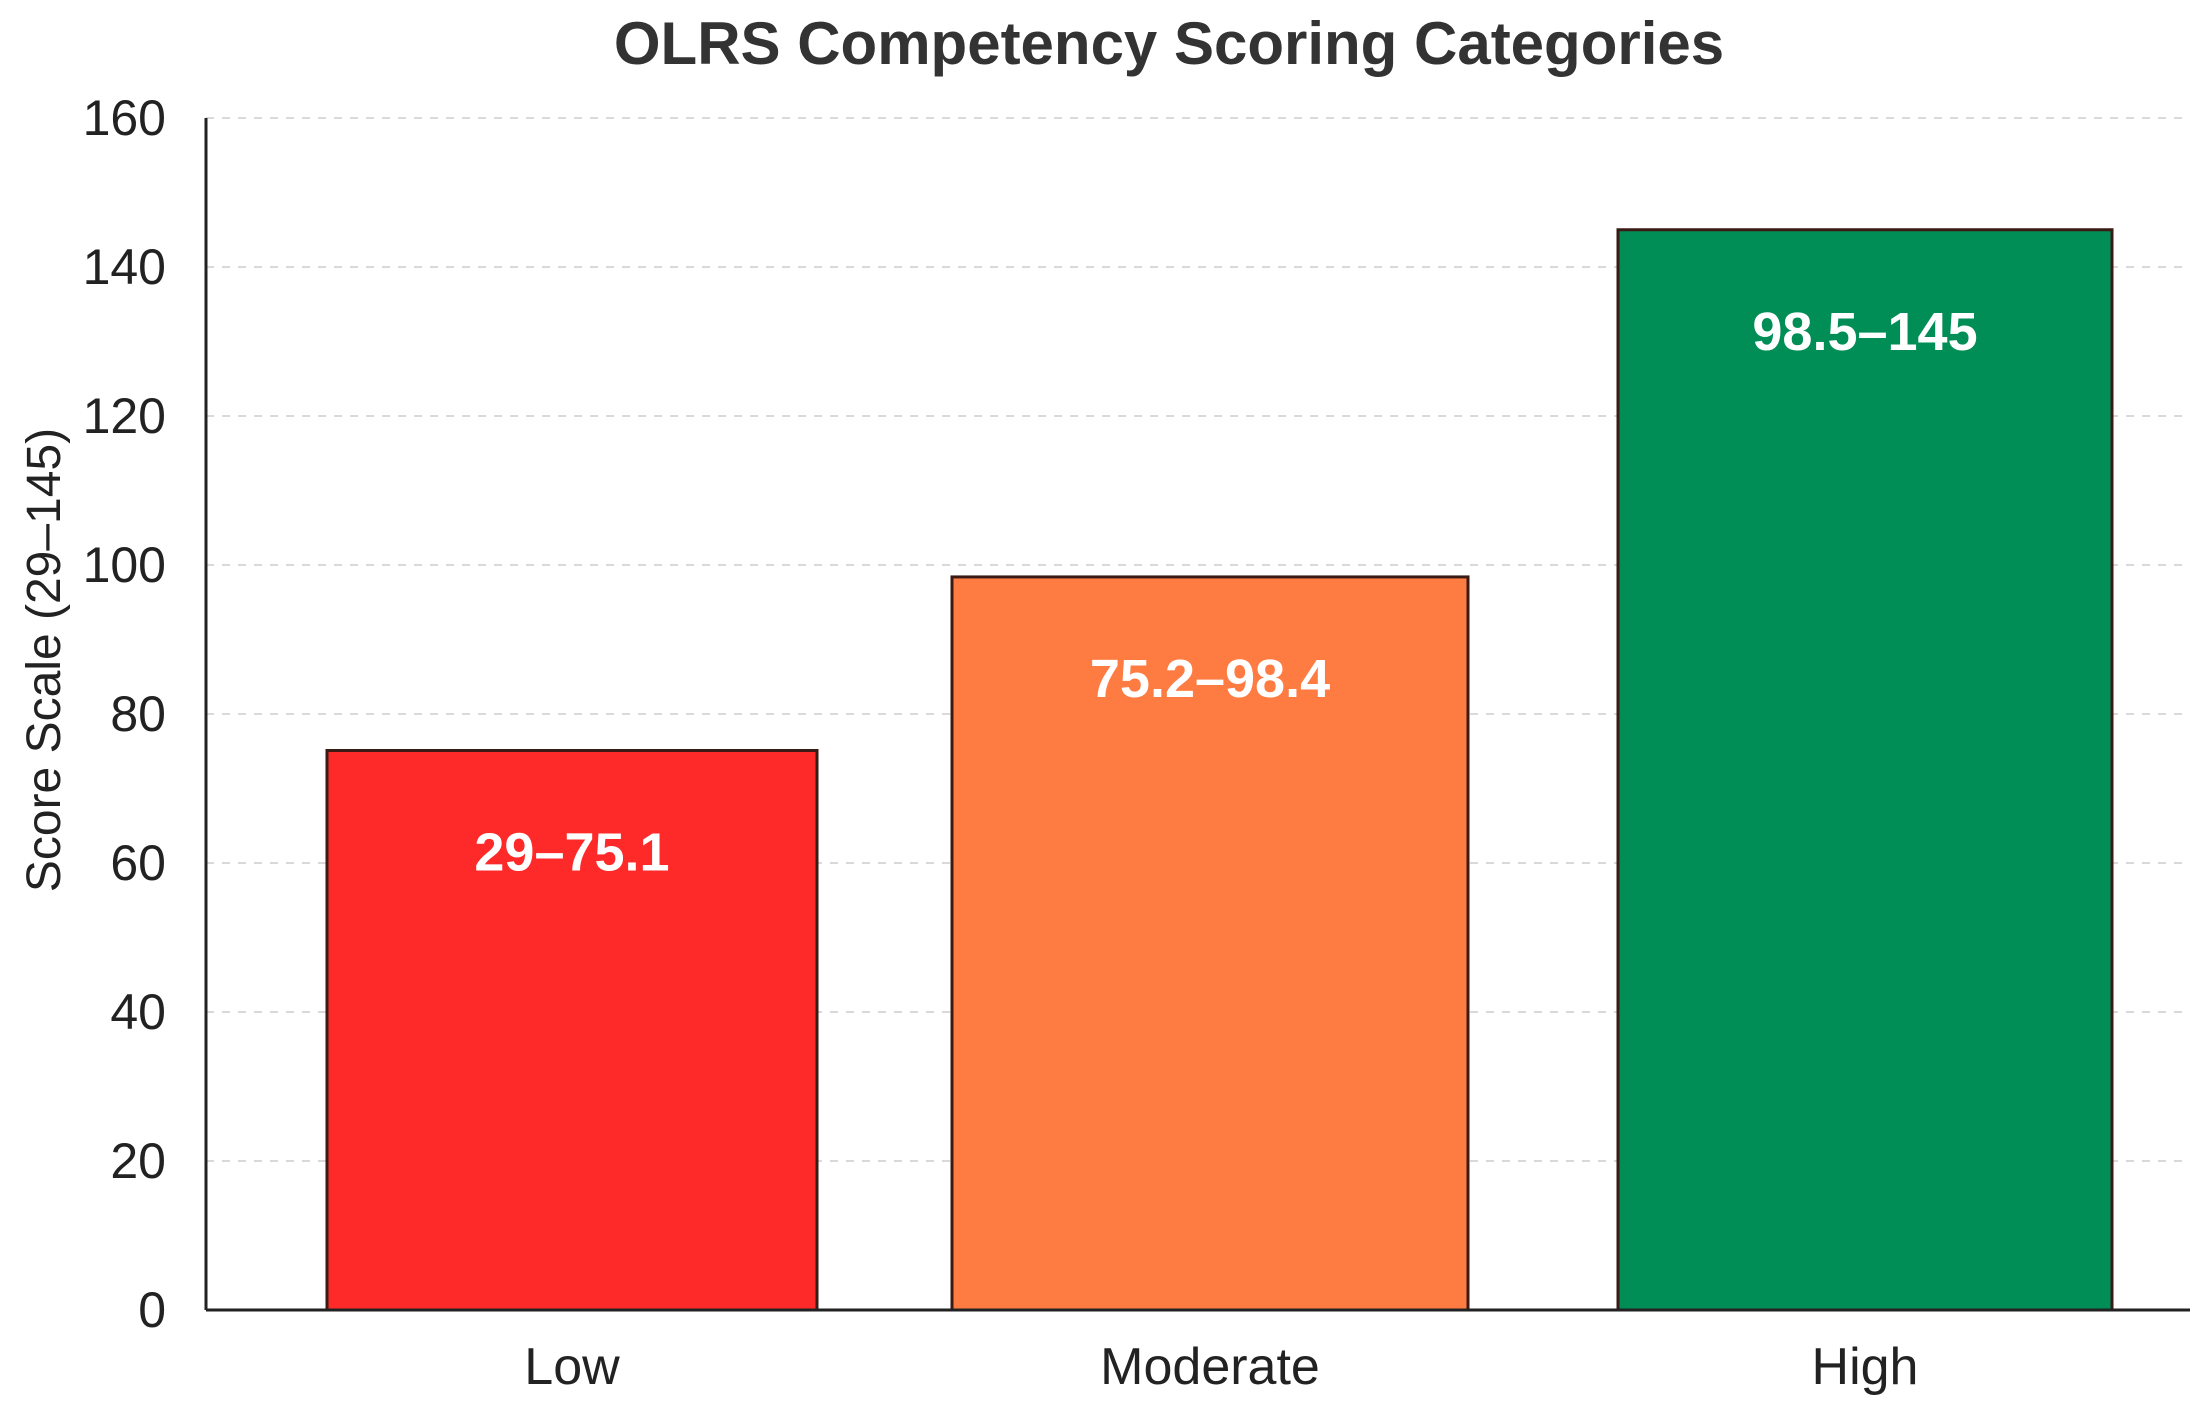 The image size is (2208, 1415). I want to click on bar-value-label: 29–75.1, so click(571, 853).